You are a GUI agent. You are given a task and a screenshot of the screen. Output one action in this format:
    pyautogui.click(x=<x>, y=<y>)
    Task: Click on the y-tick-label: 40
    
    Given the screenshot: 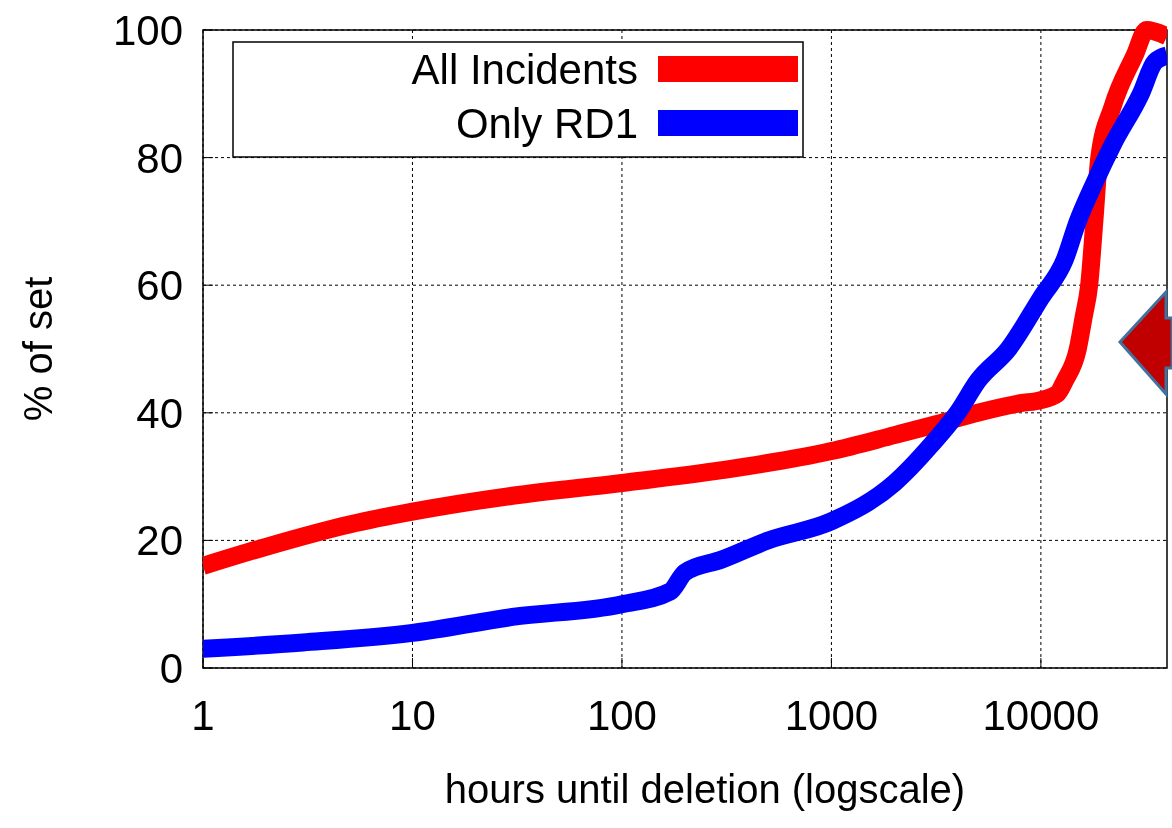 What is the action you would take?
    pyautogui.click(x=159, y=413)
    